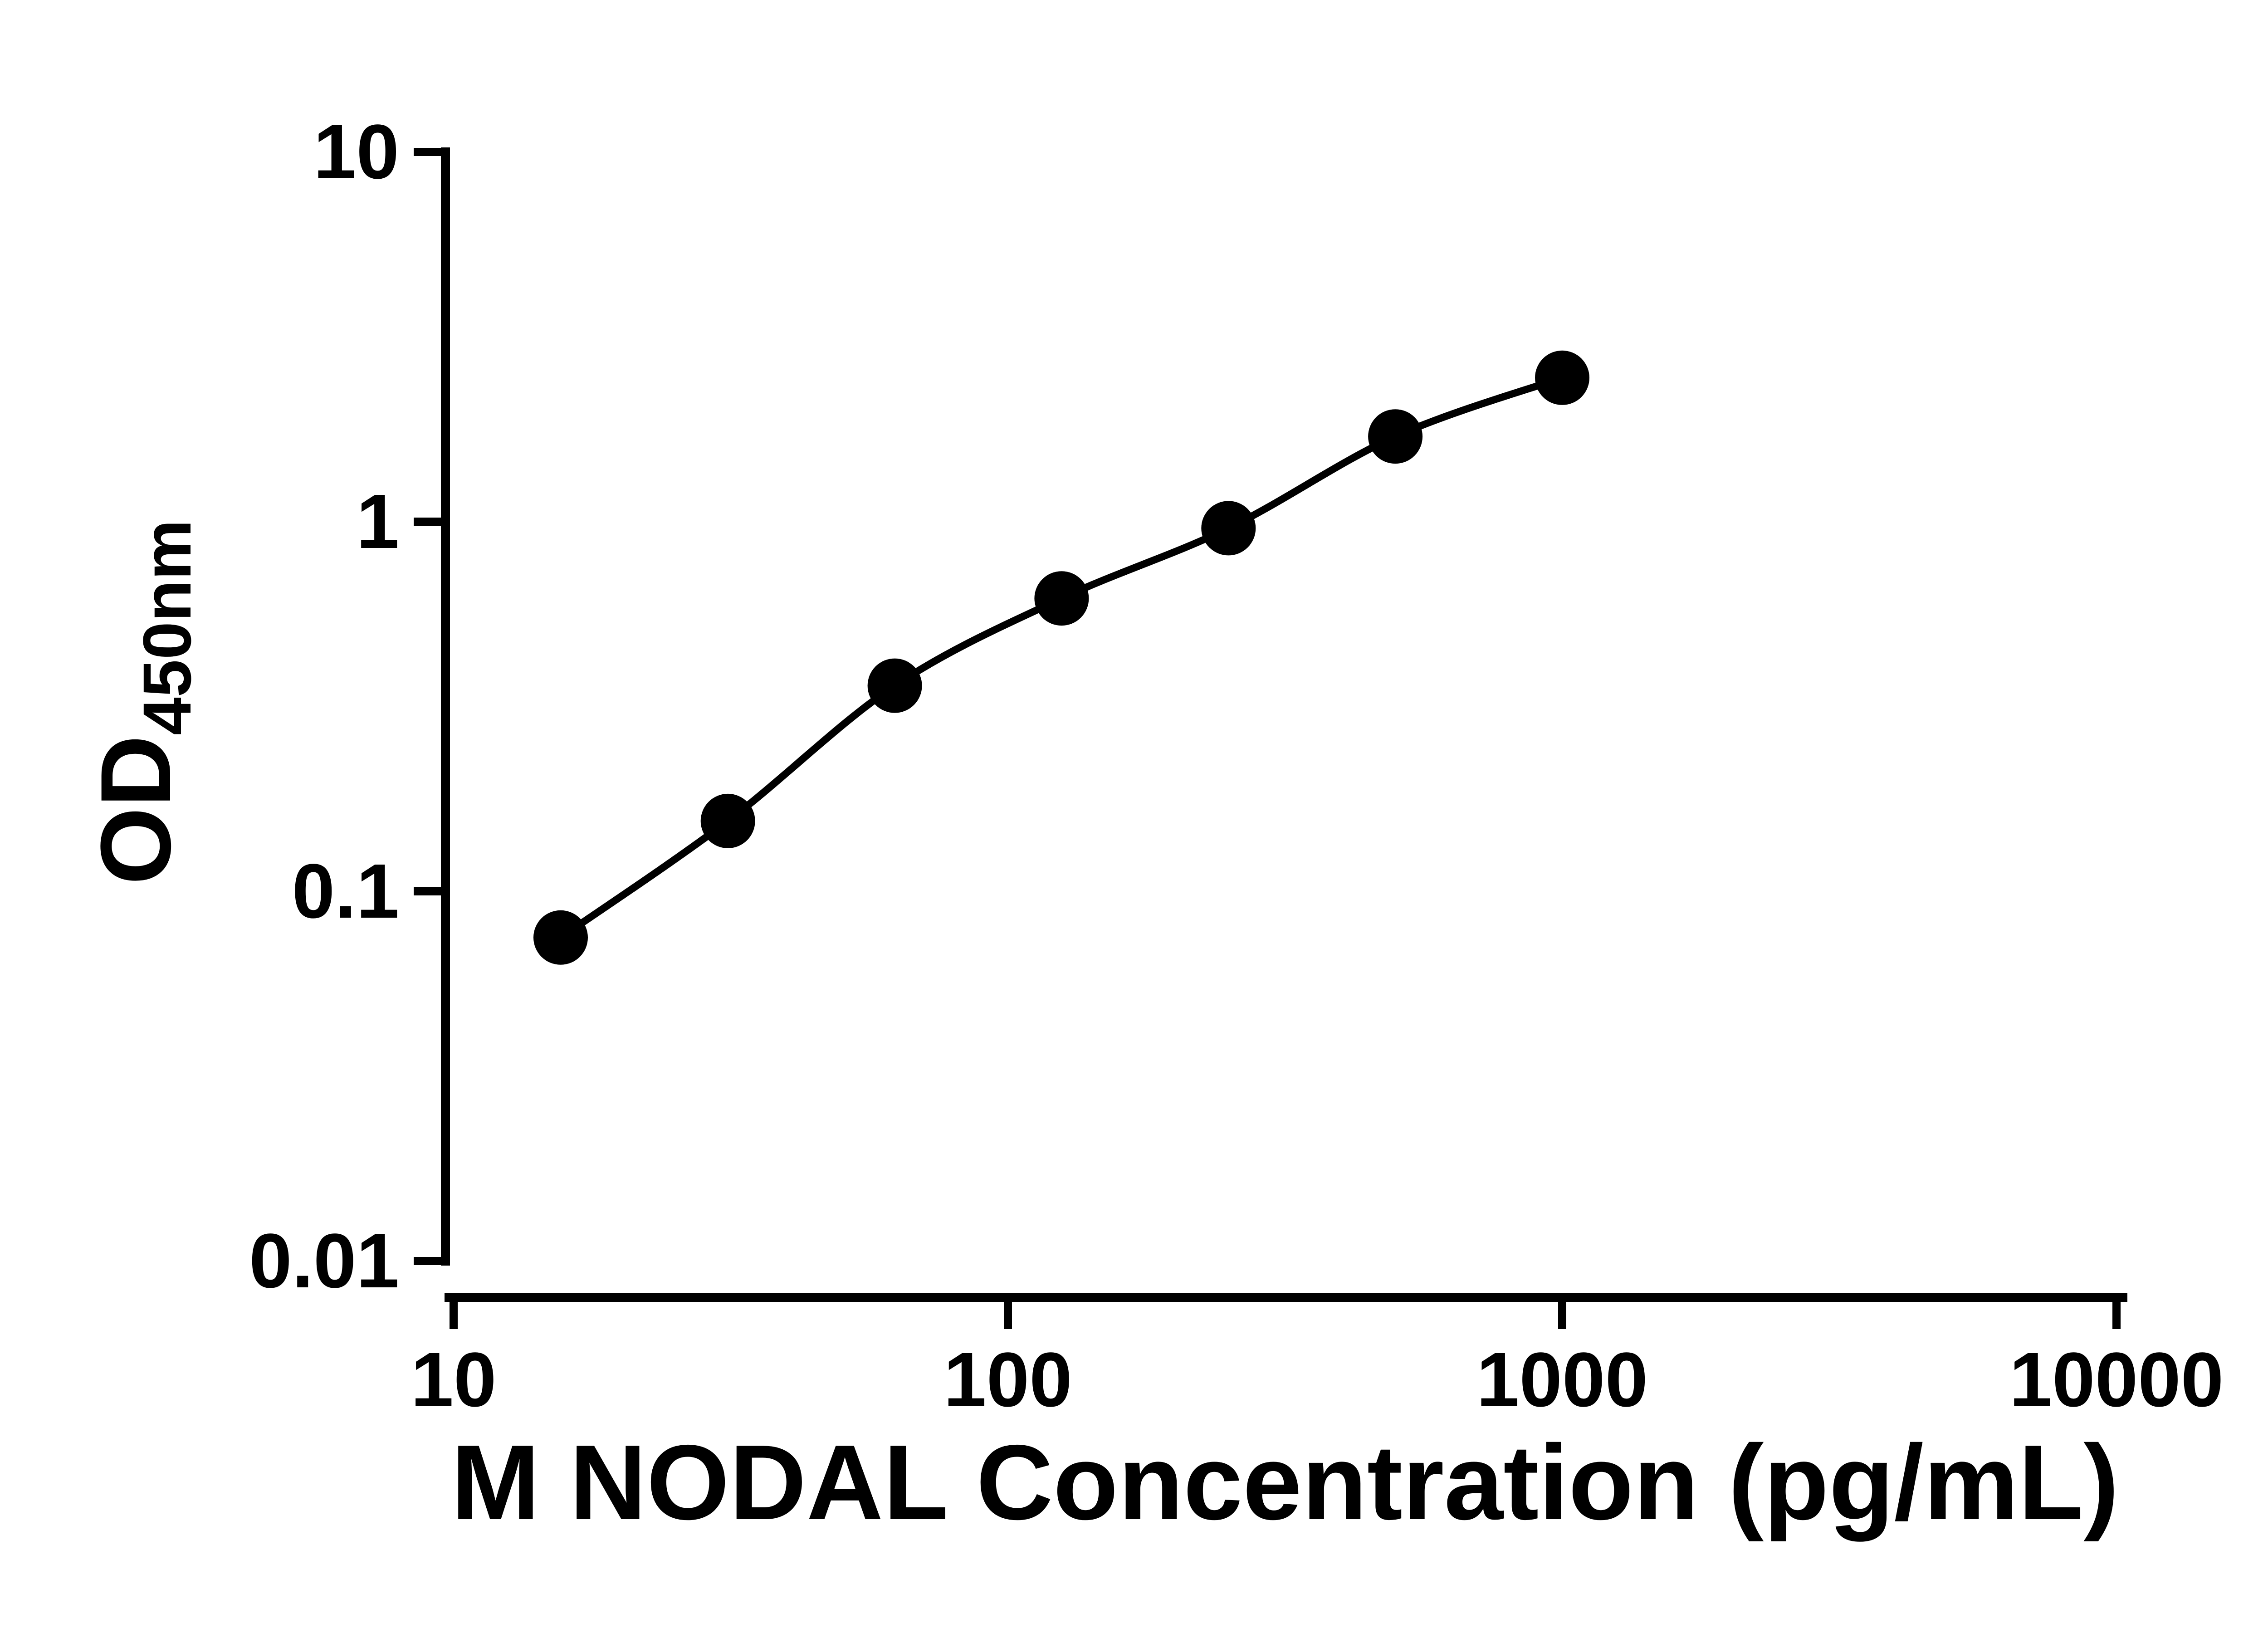 Image resolution: width=2268 pixels, height=1633 pixels. I want to click on x-tick-label: 10000, so click(2117, 1380).